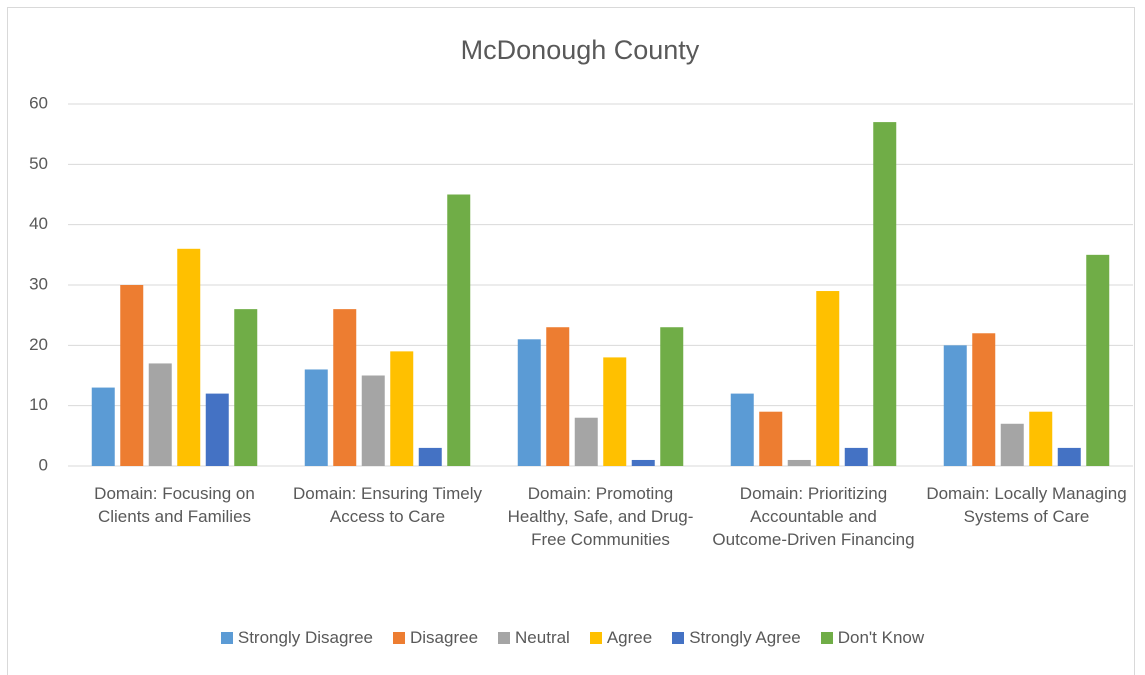  I want to click on legend-item: Strongly Agree, so click(736, 638).